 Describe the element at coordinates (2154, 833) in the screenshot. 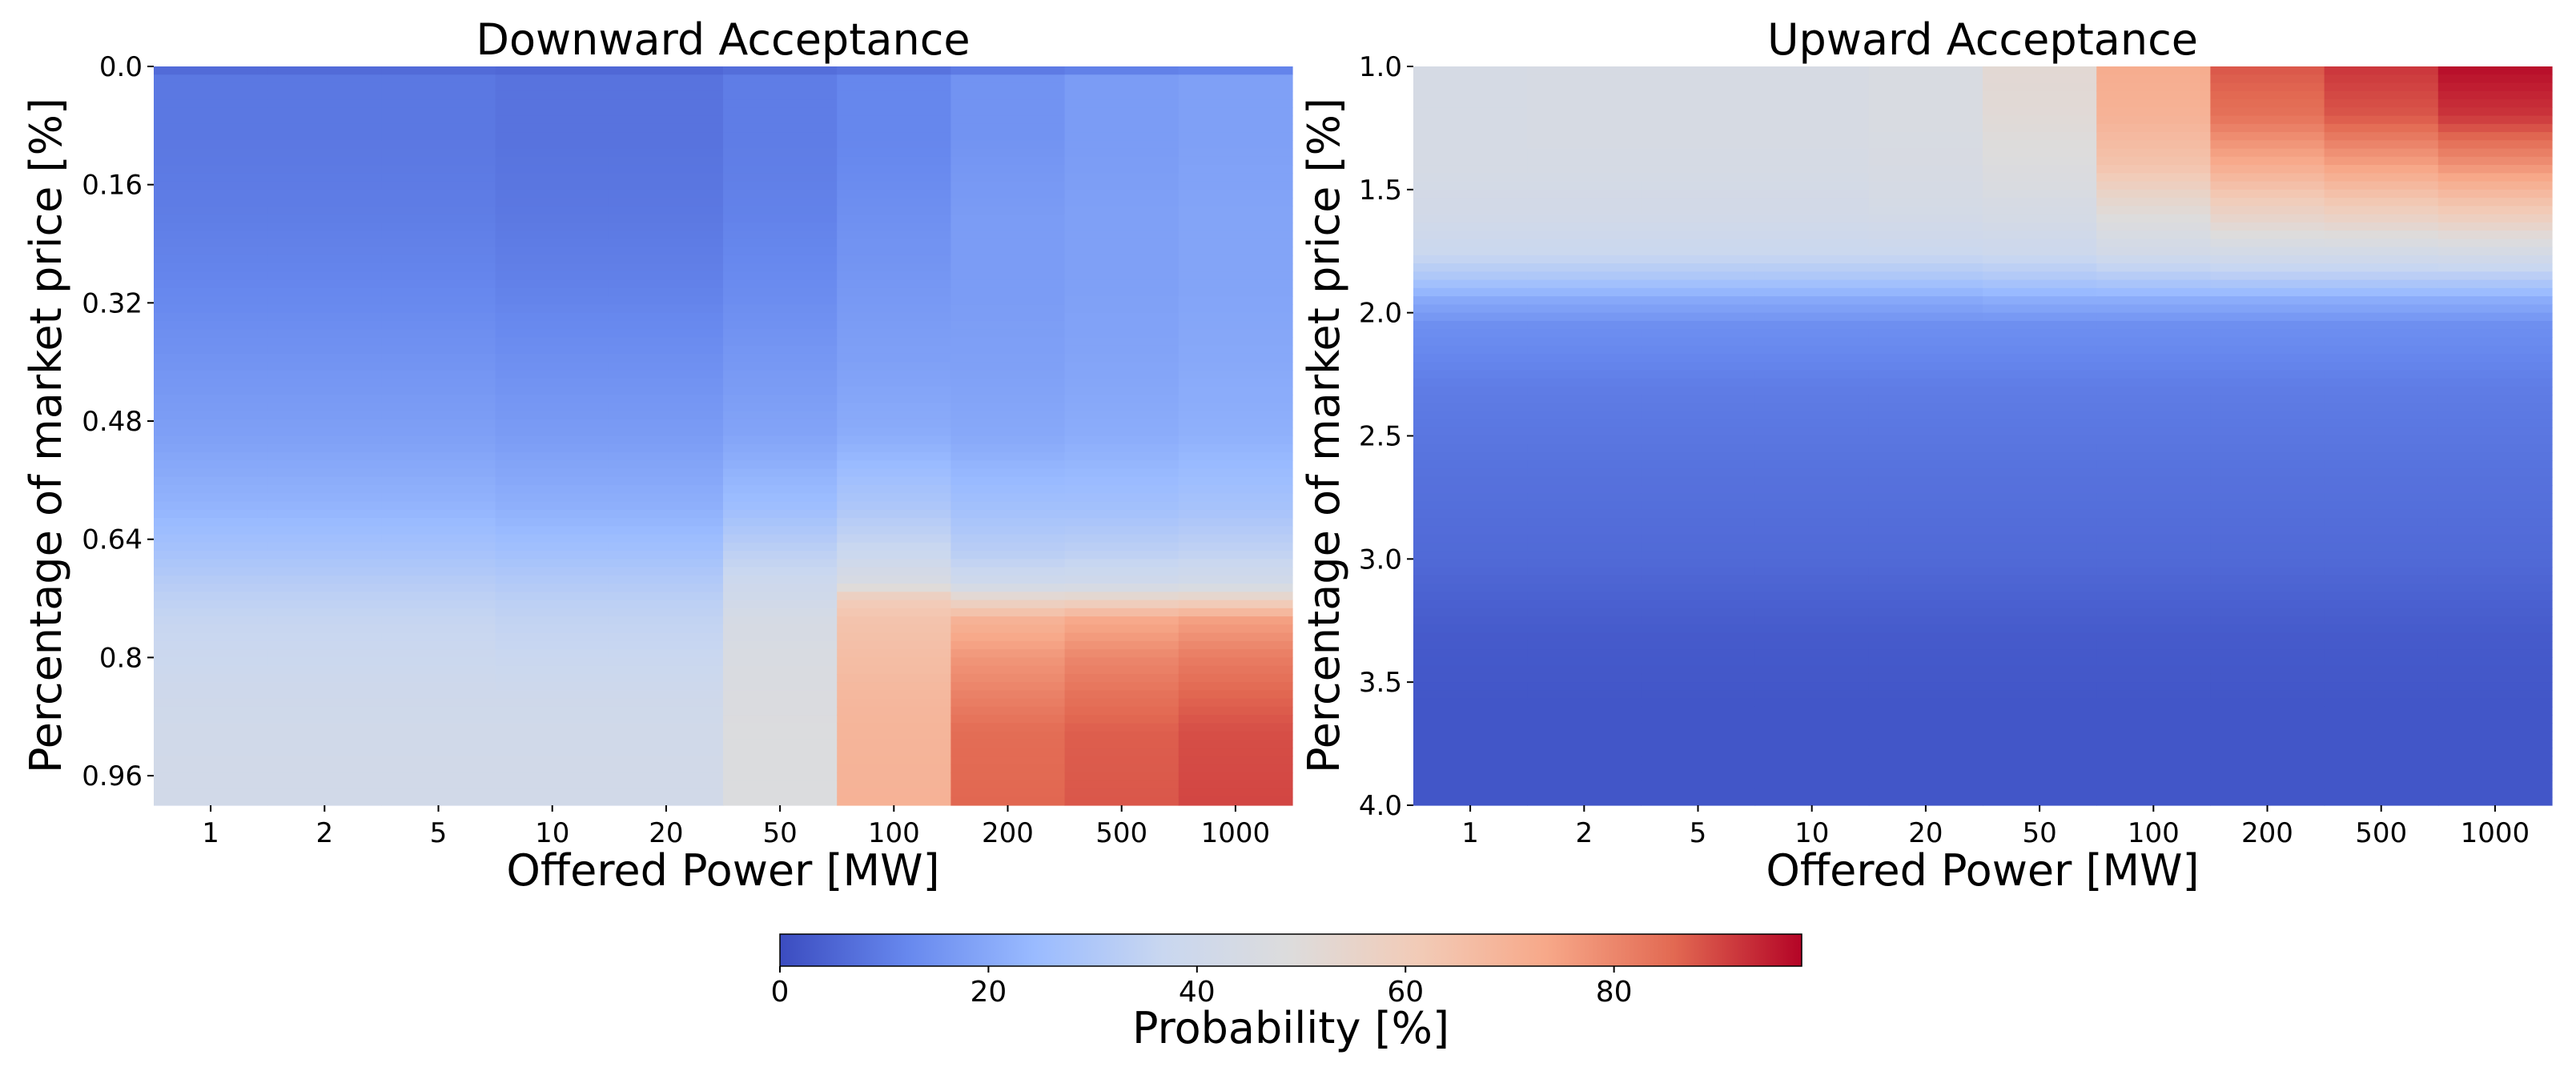

I see `x-tick-label: 100` at that location.